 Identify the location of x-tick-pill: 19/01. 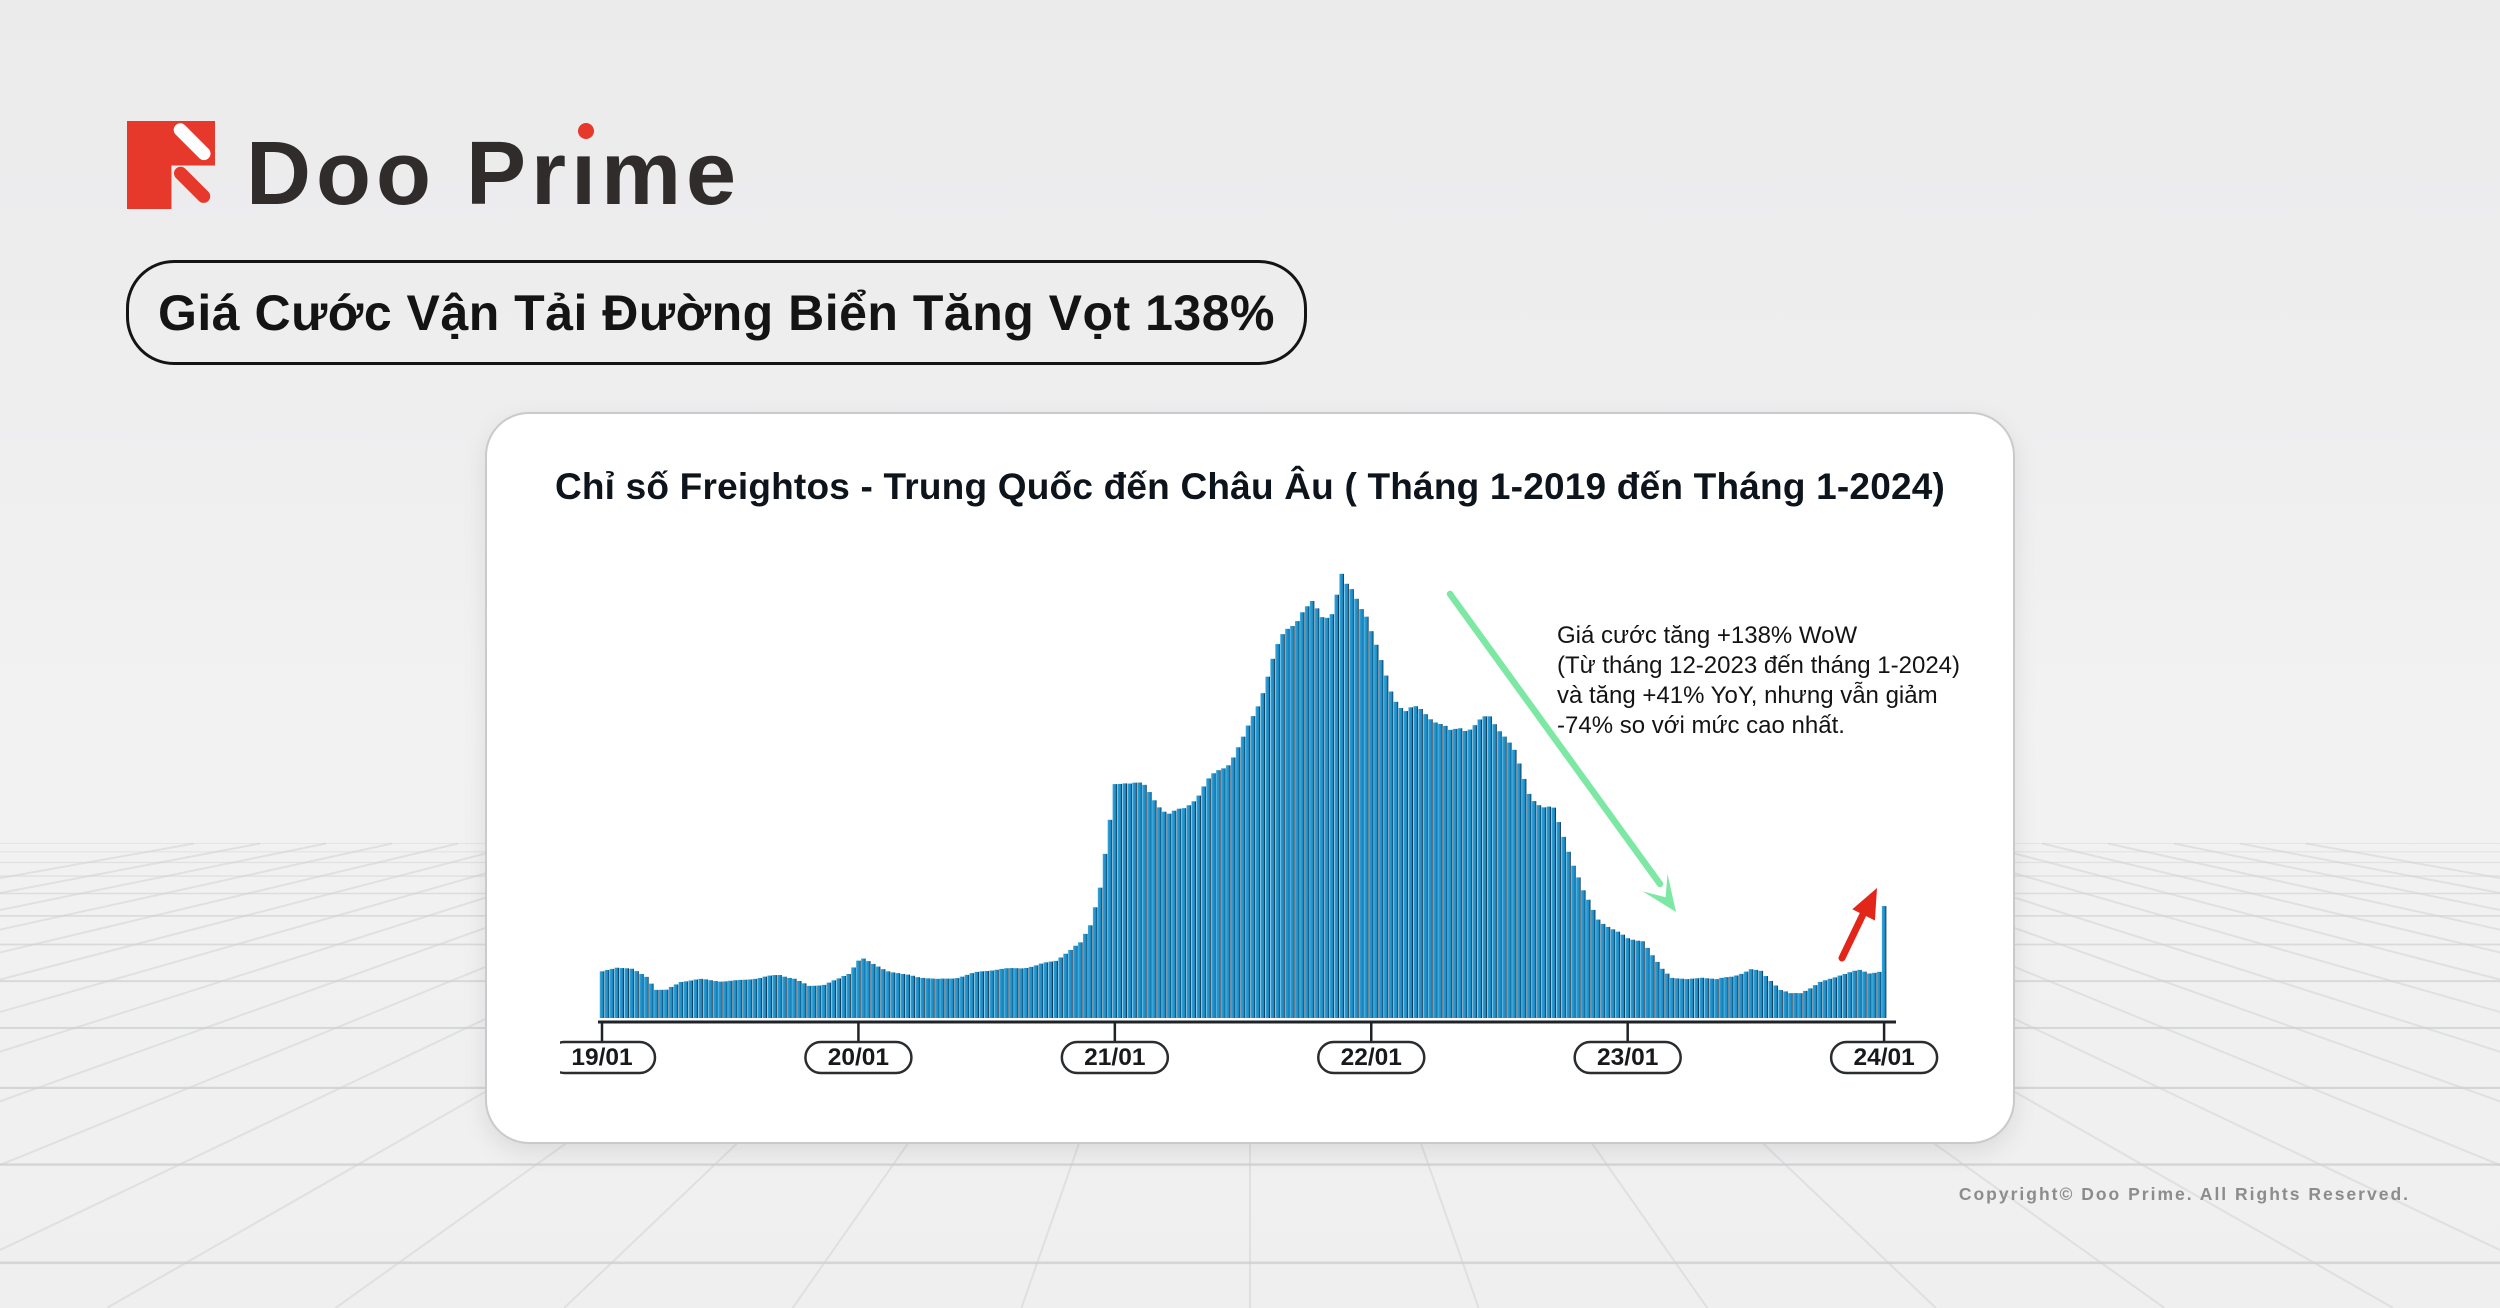
(608, 1057).